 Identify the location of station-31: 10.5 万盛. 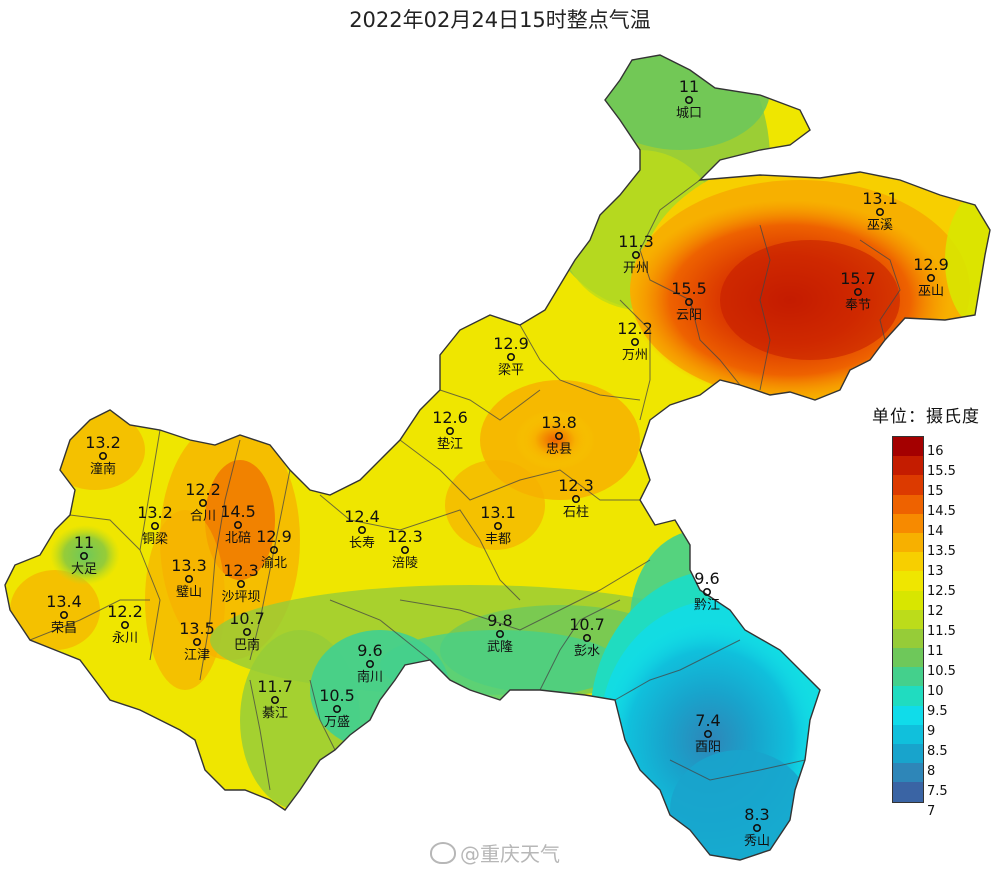
(337, 708).